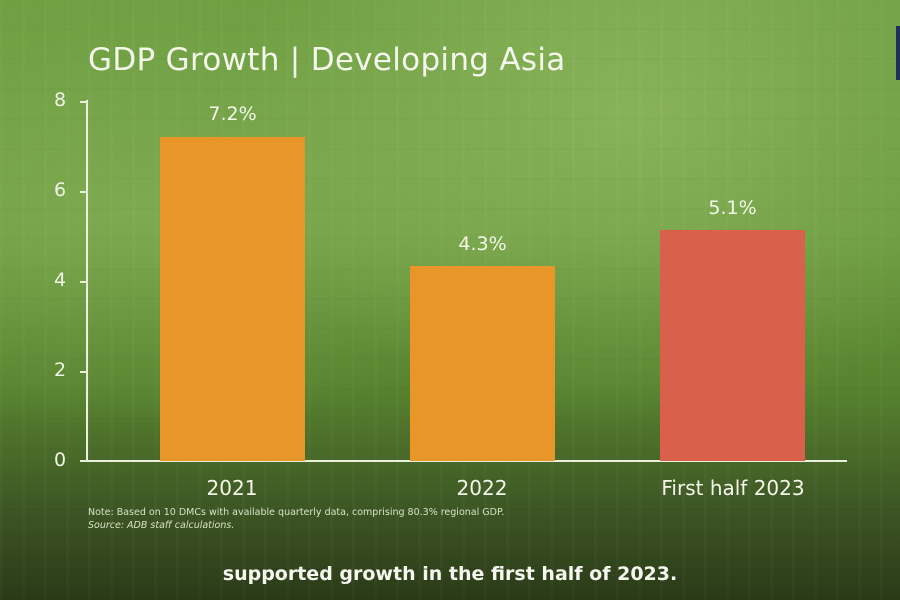  What do you see at coordinates (327, 60) in the screenshot?
I see `chart-title: GDP Growth | Developing Asia` at bounding box center [327, 60].